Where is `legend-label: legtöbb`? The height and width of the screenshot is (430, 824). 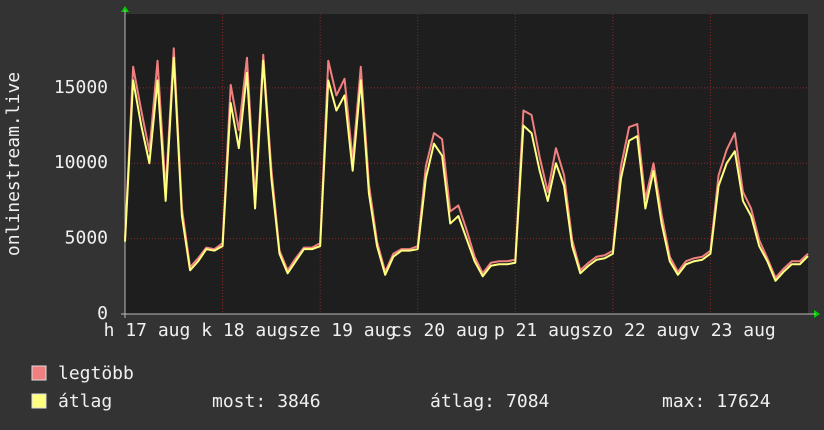
legend-label: legtöbb is located at coordinates (96, 373).